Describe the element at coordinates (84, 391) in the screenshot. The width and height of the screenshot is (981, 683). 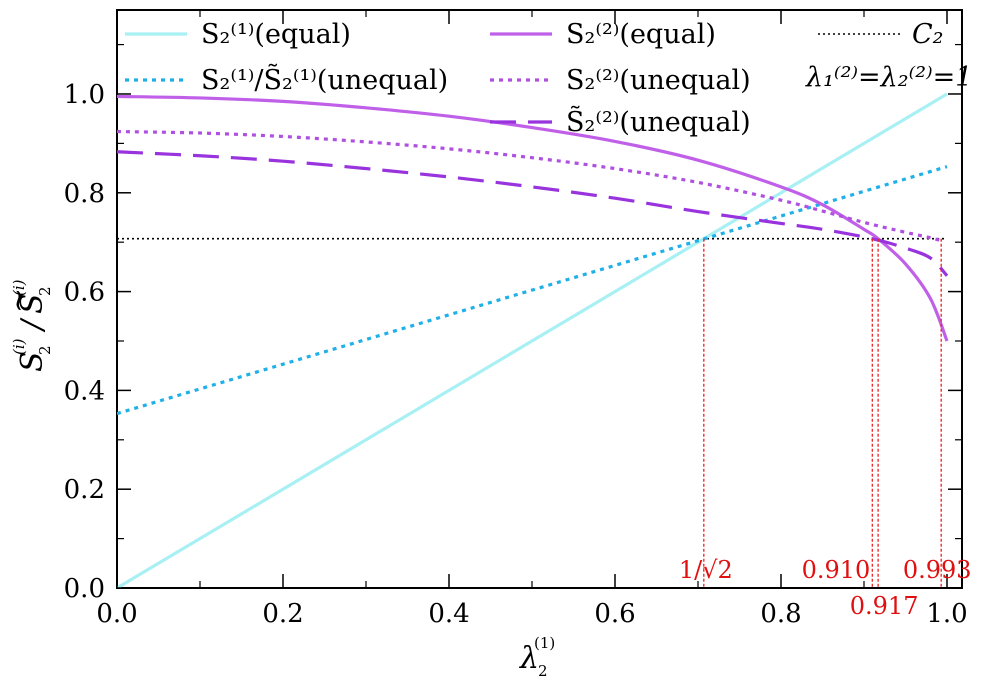
I see `y-tick-label: 0.4` at that location.